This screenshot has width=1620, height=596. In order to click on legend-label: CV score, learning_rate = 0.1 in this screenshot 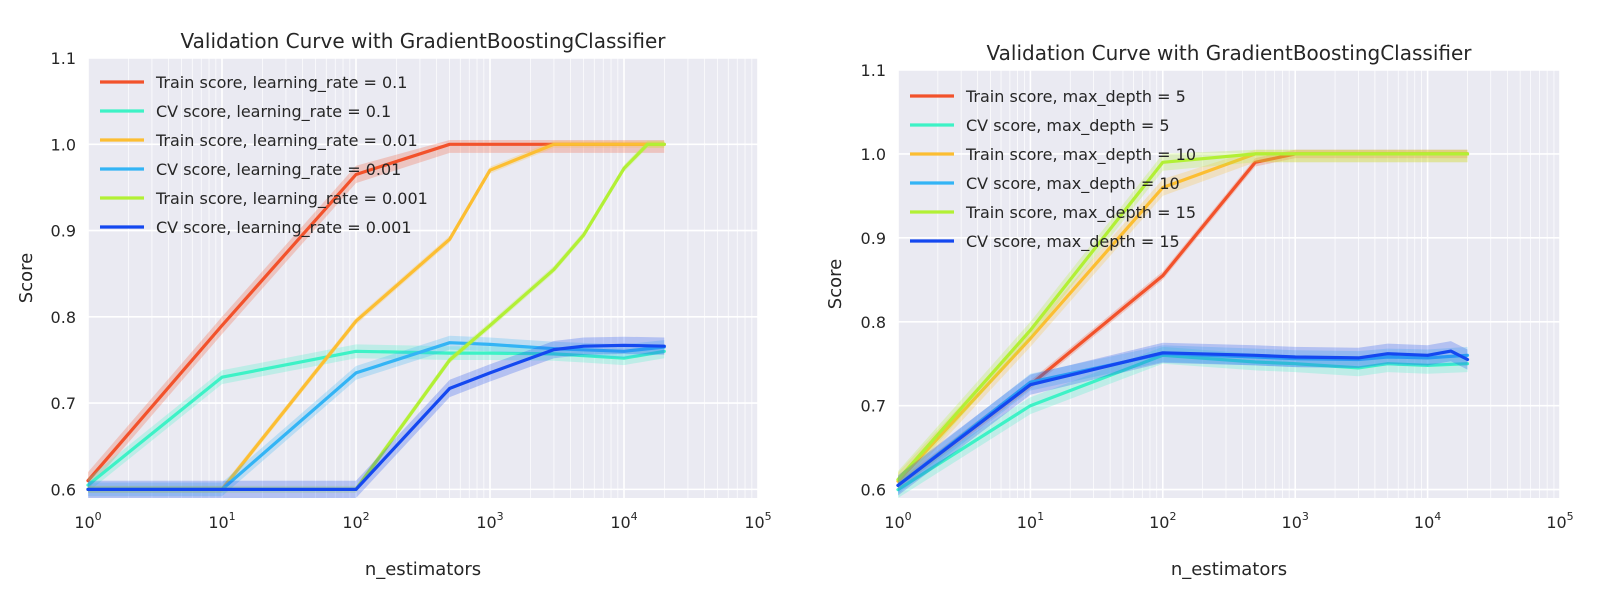, I will do `click(273, 112)`.